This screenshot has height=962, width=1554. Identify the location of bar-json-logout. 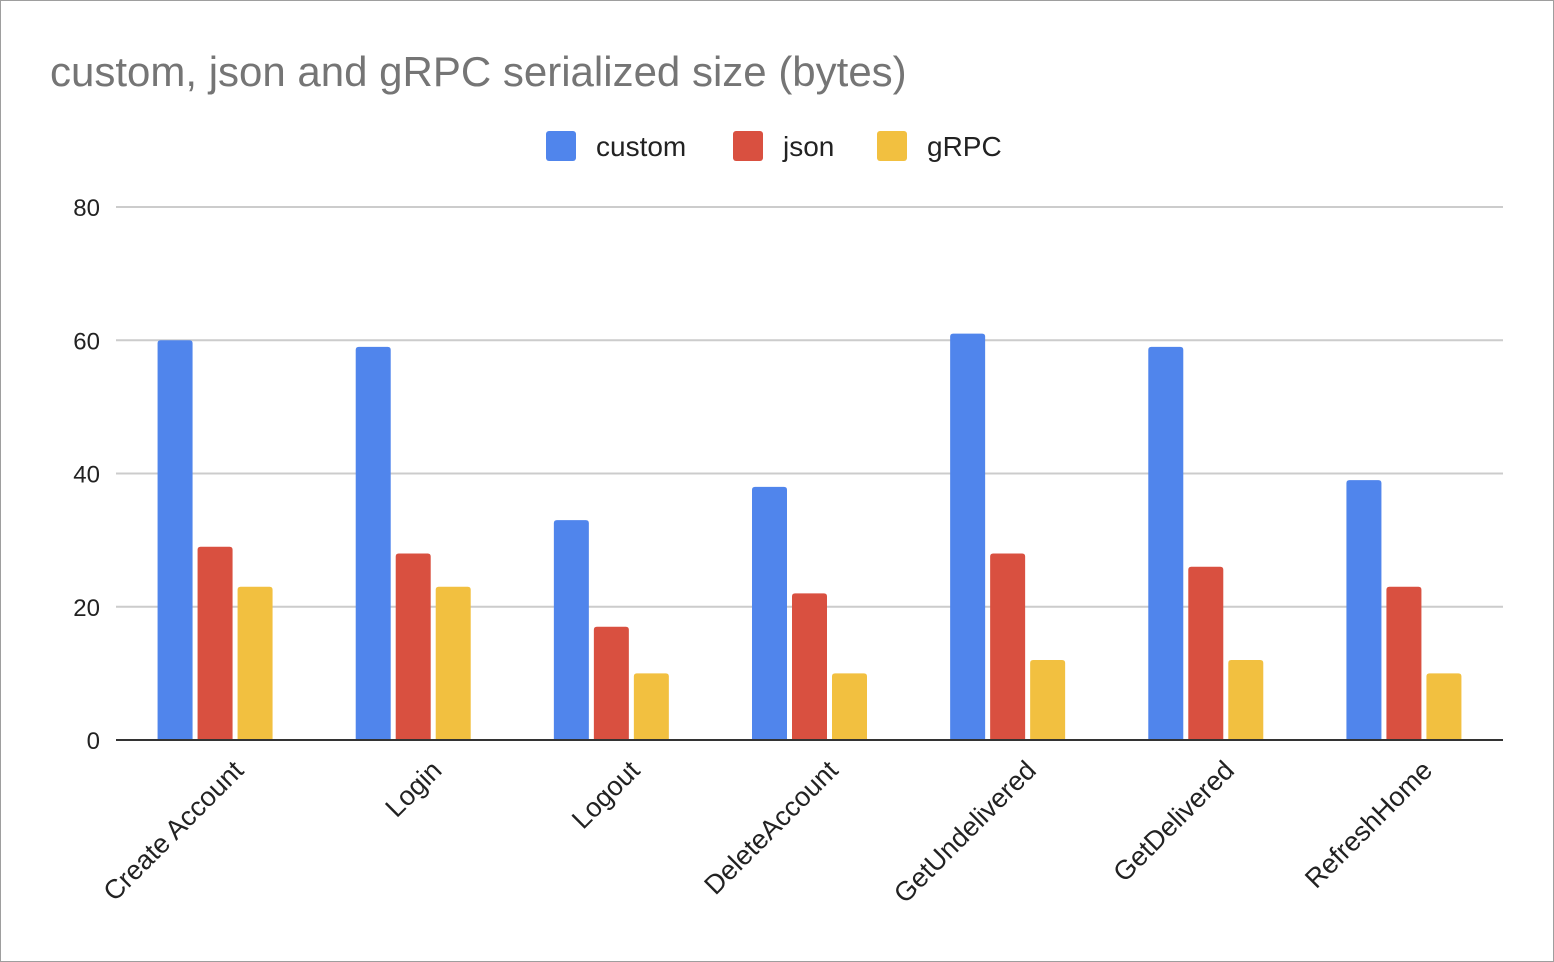
(611, 683).